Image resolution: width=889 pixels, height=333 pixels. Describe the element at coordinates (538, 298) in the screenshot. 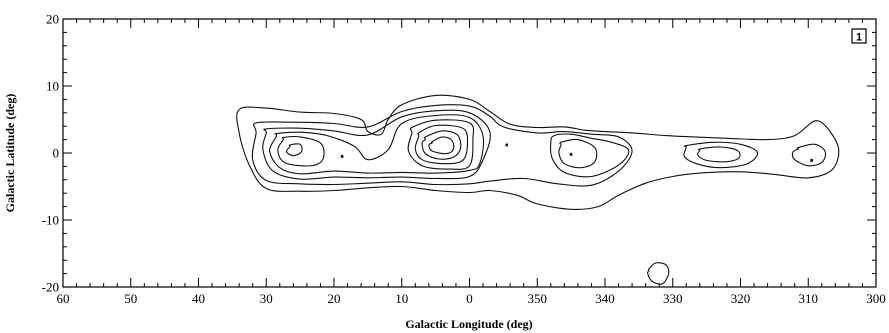

I see `x-tick-label: 350` at that location.